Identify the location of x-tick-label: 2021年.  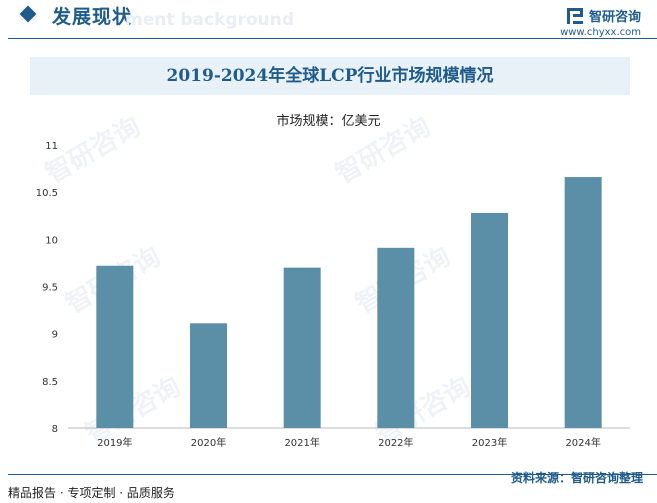
(301, 442).